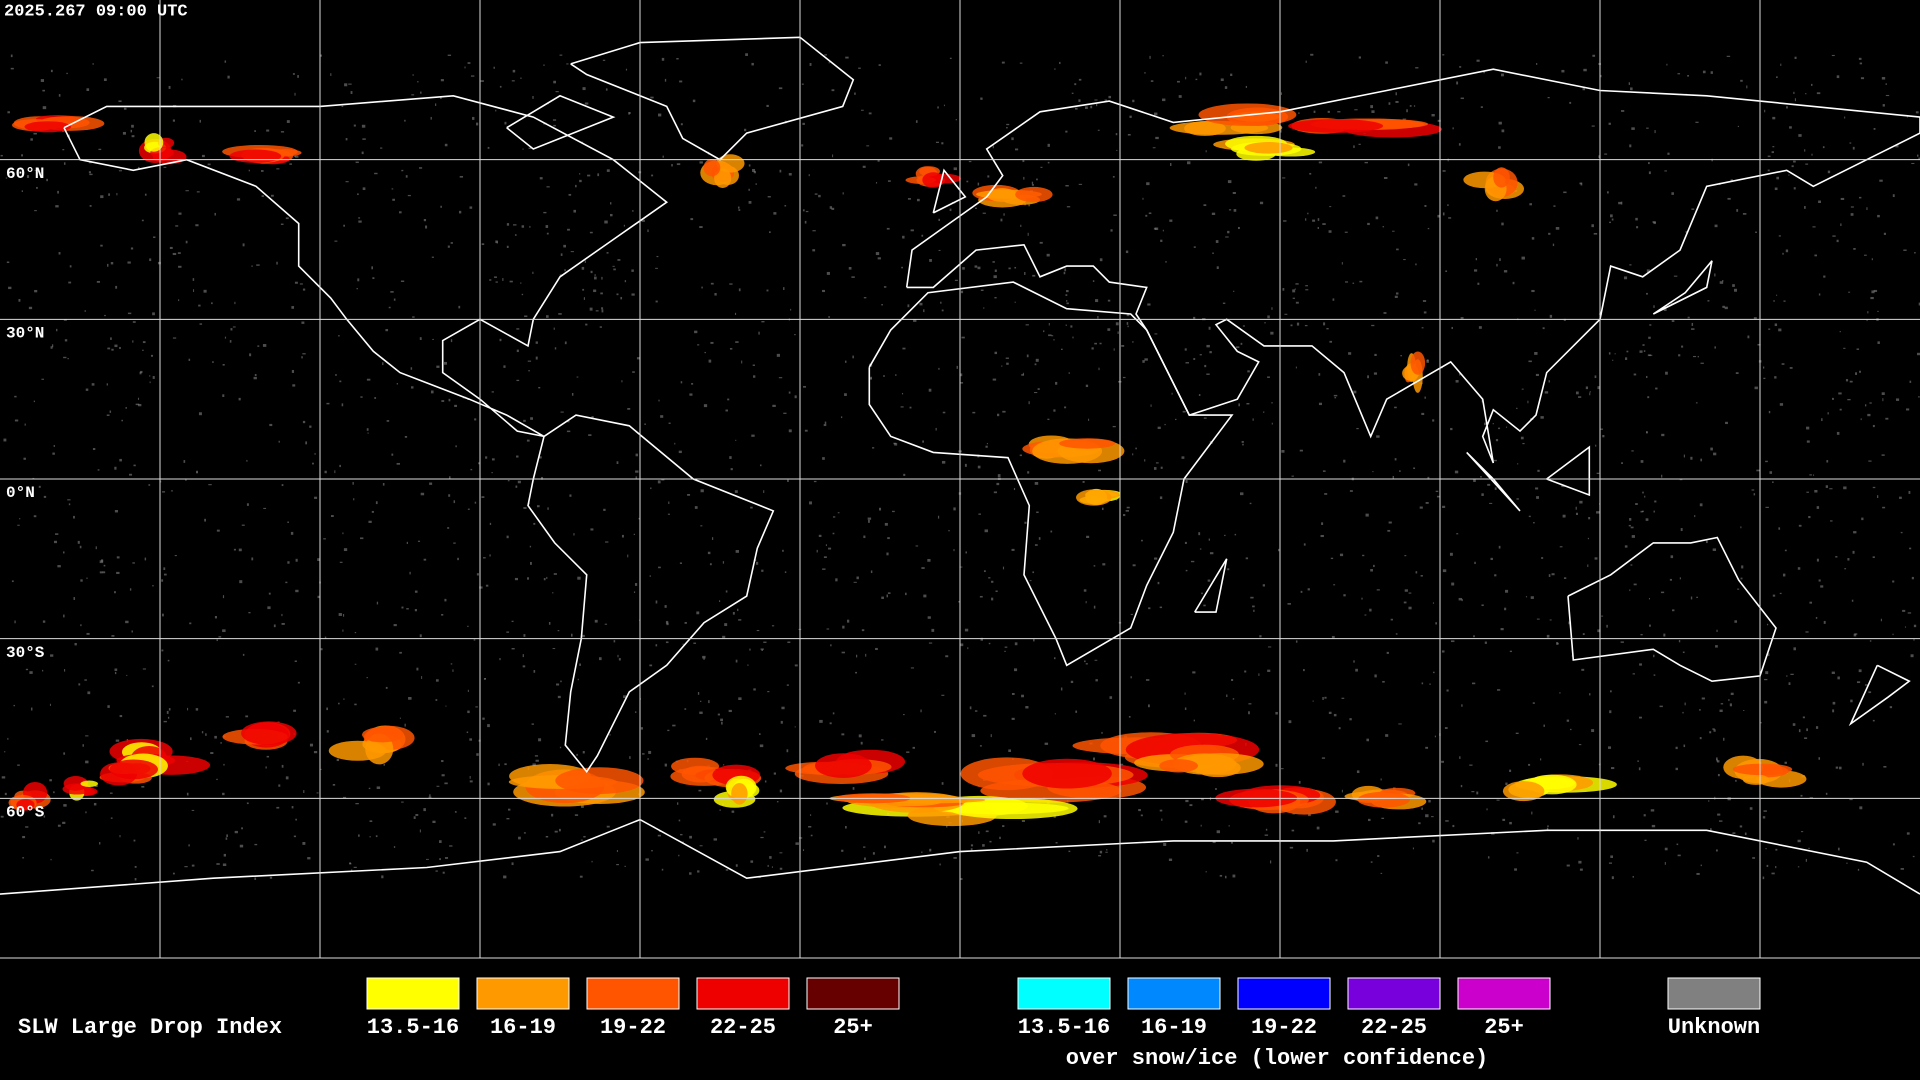  I want to click on cloud-patch, so click(1067, 773).